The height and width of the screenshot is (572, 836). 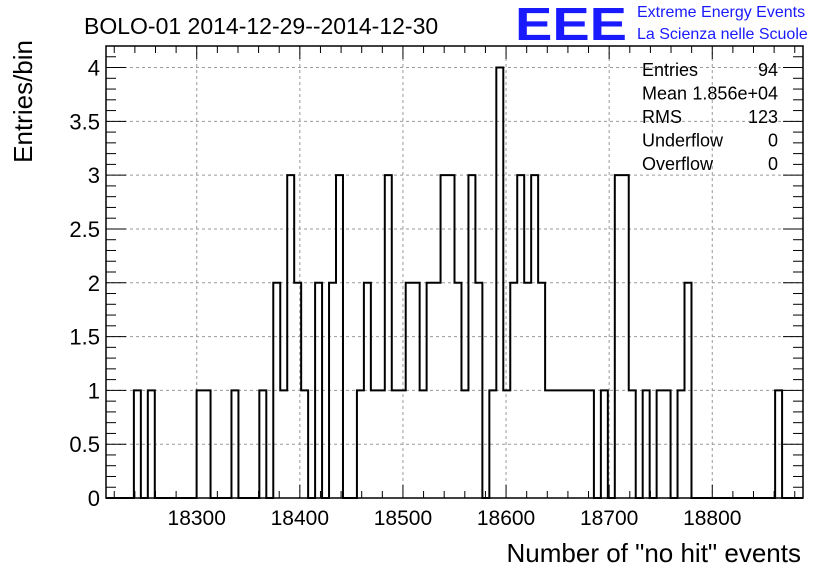 What do you see at coordinates (84, 337) in the screenshot?
I see `y-tick-label: 1.5` at bounding box center [84, 337].